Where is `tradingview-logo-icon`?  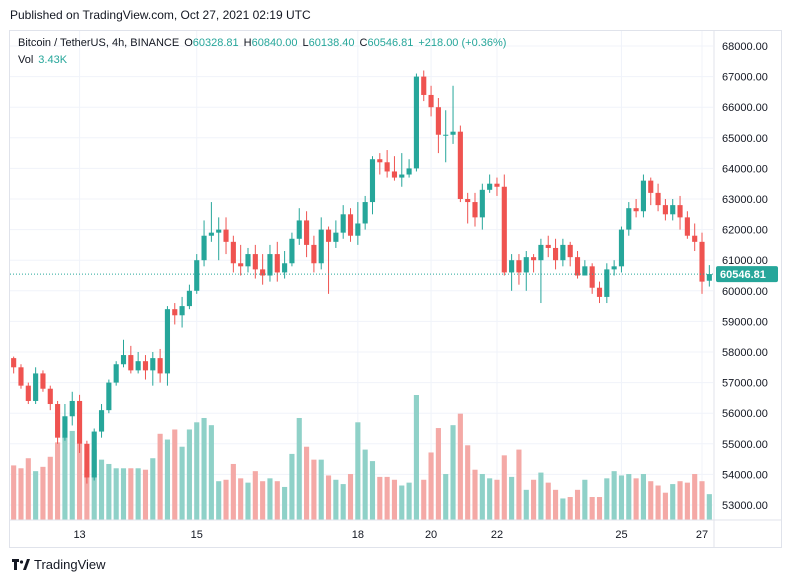 tradingview-logo-icon is located at coordinates (21, 564).